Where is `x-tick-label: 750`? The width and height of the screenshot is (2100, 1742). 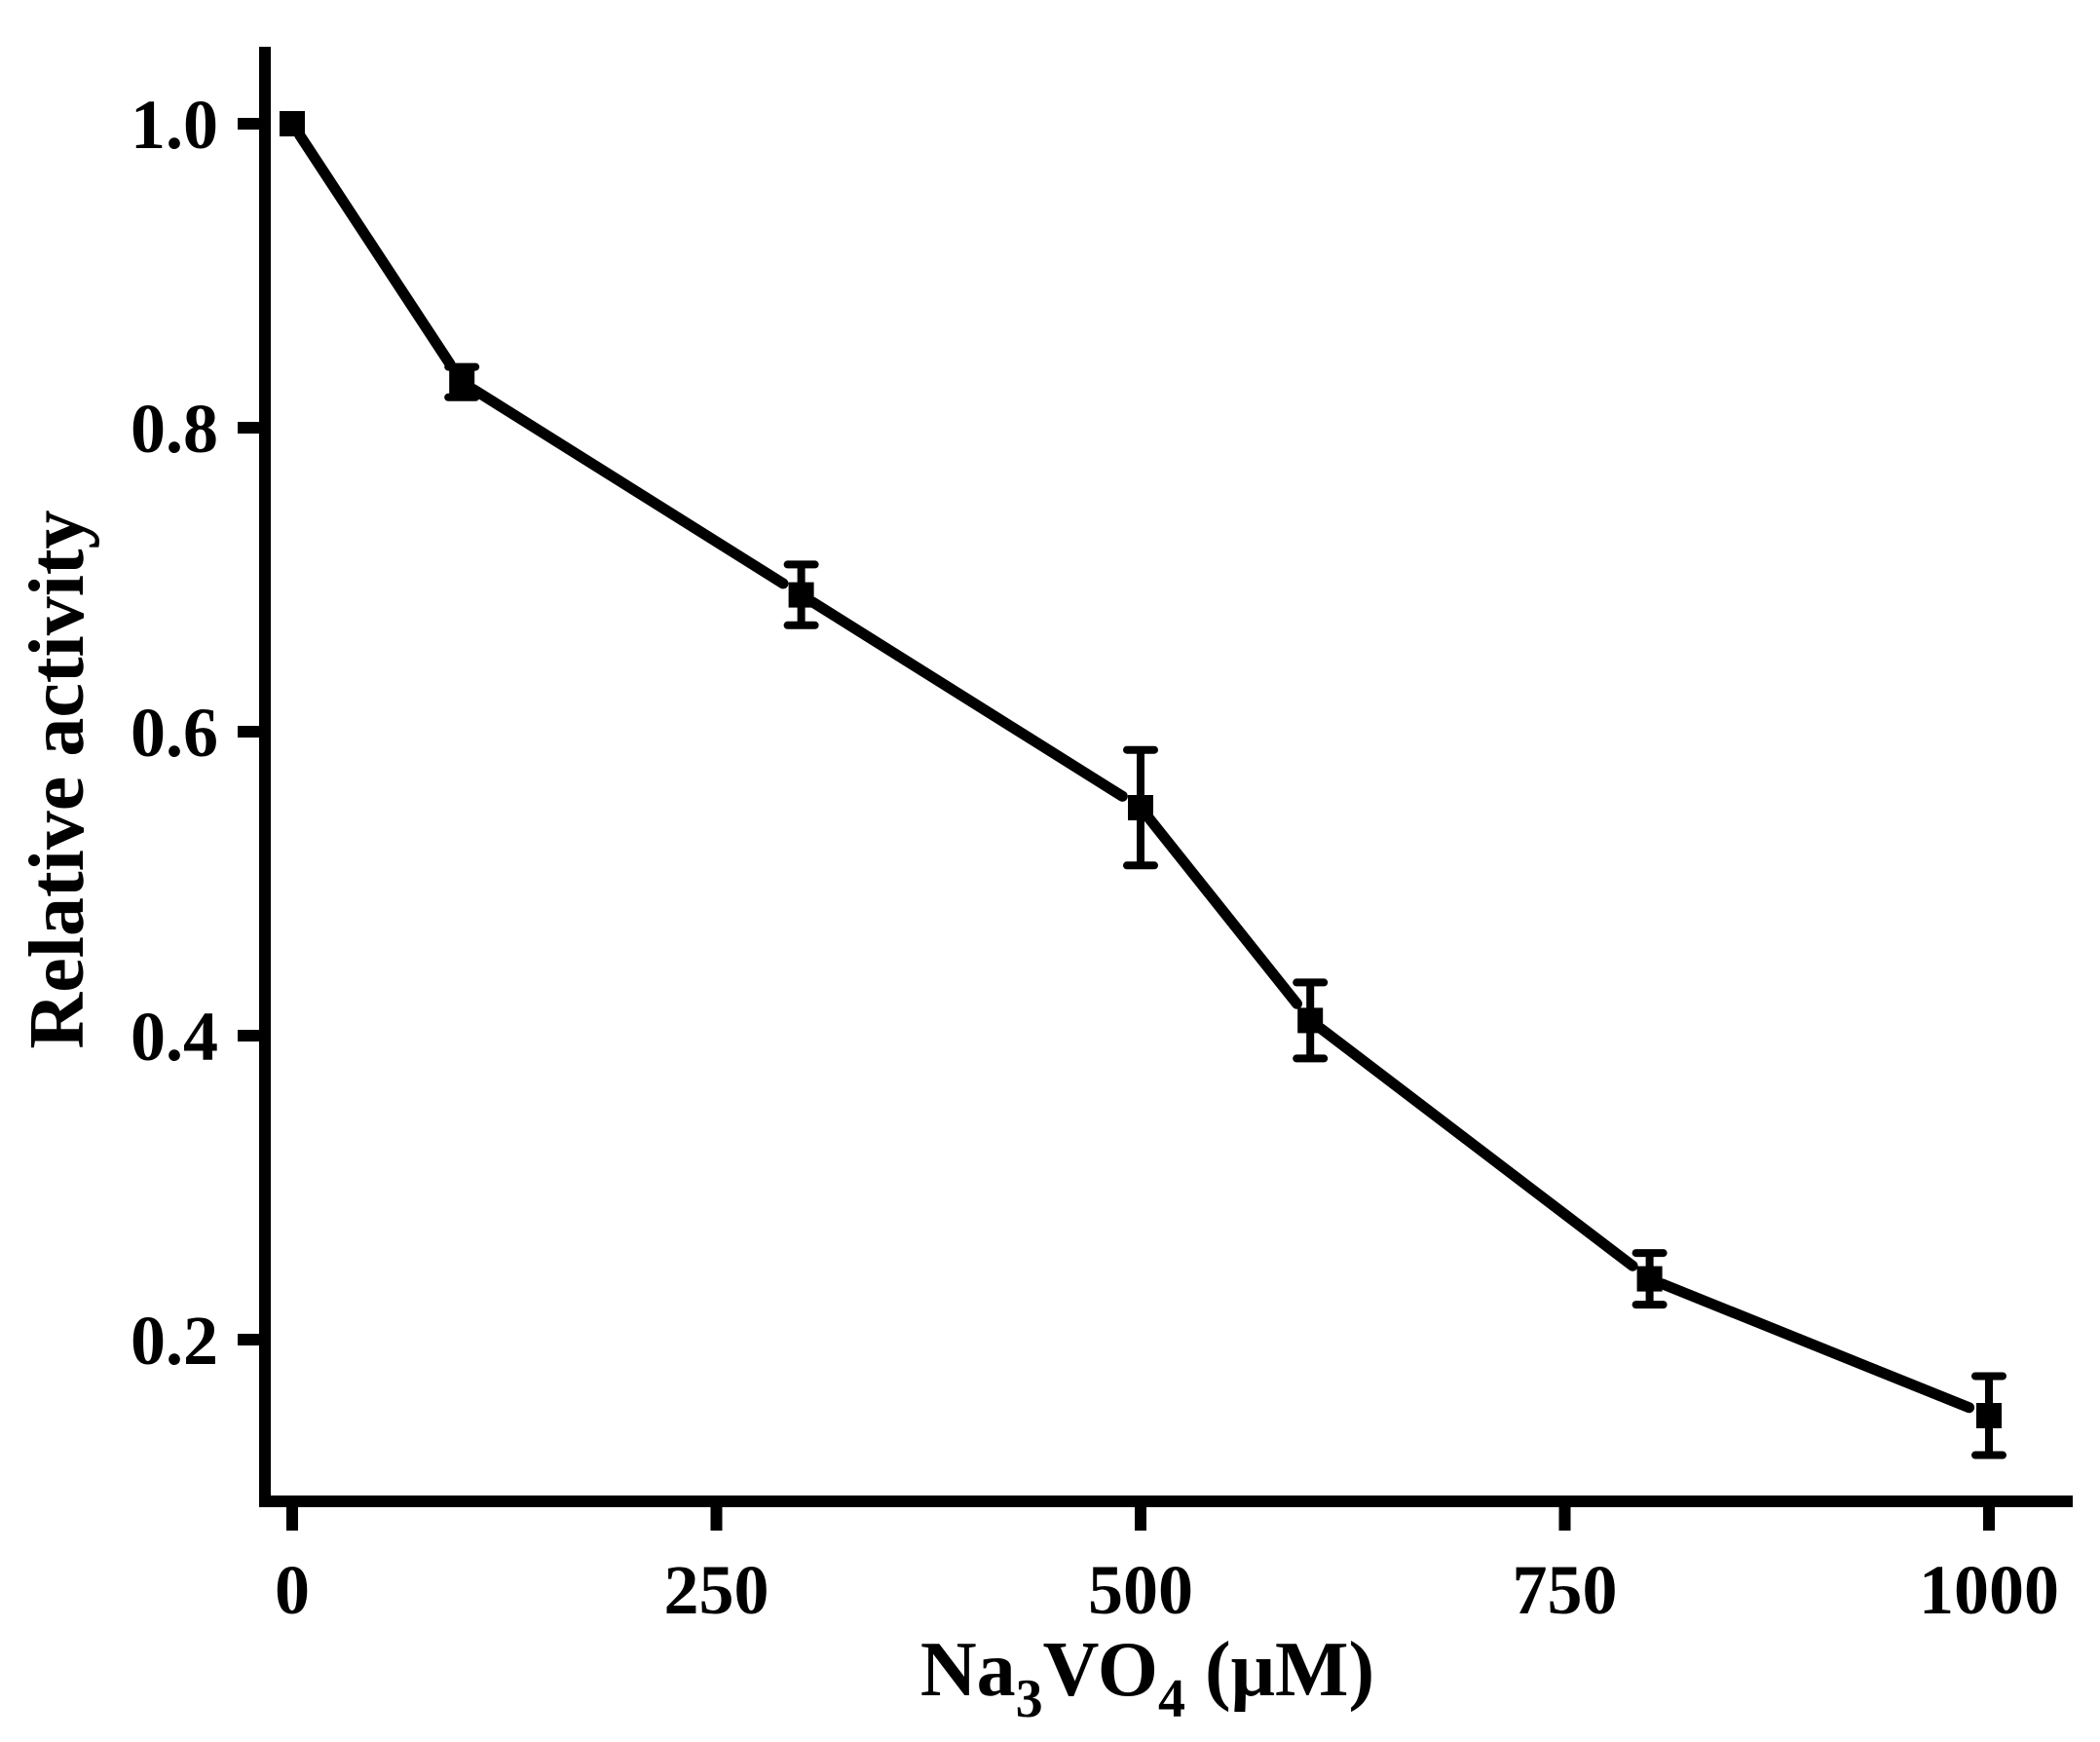 x-tick-label: 750 is located at coordinates (1565, 1590).